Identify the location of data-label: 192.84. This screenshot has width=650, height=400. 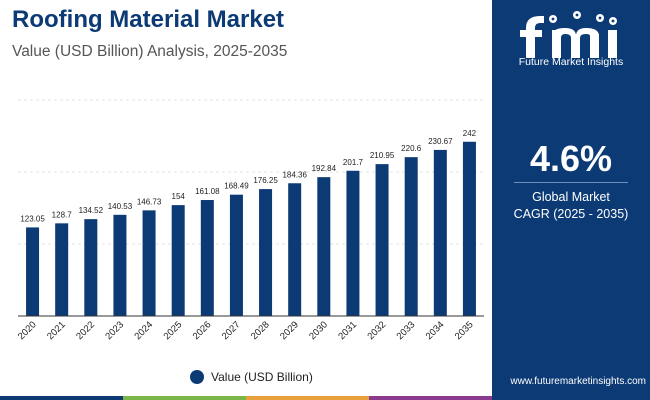
(324, 168).